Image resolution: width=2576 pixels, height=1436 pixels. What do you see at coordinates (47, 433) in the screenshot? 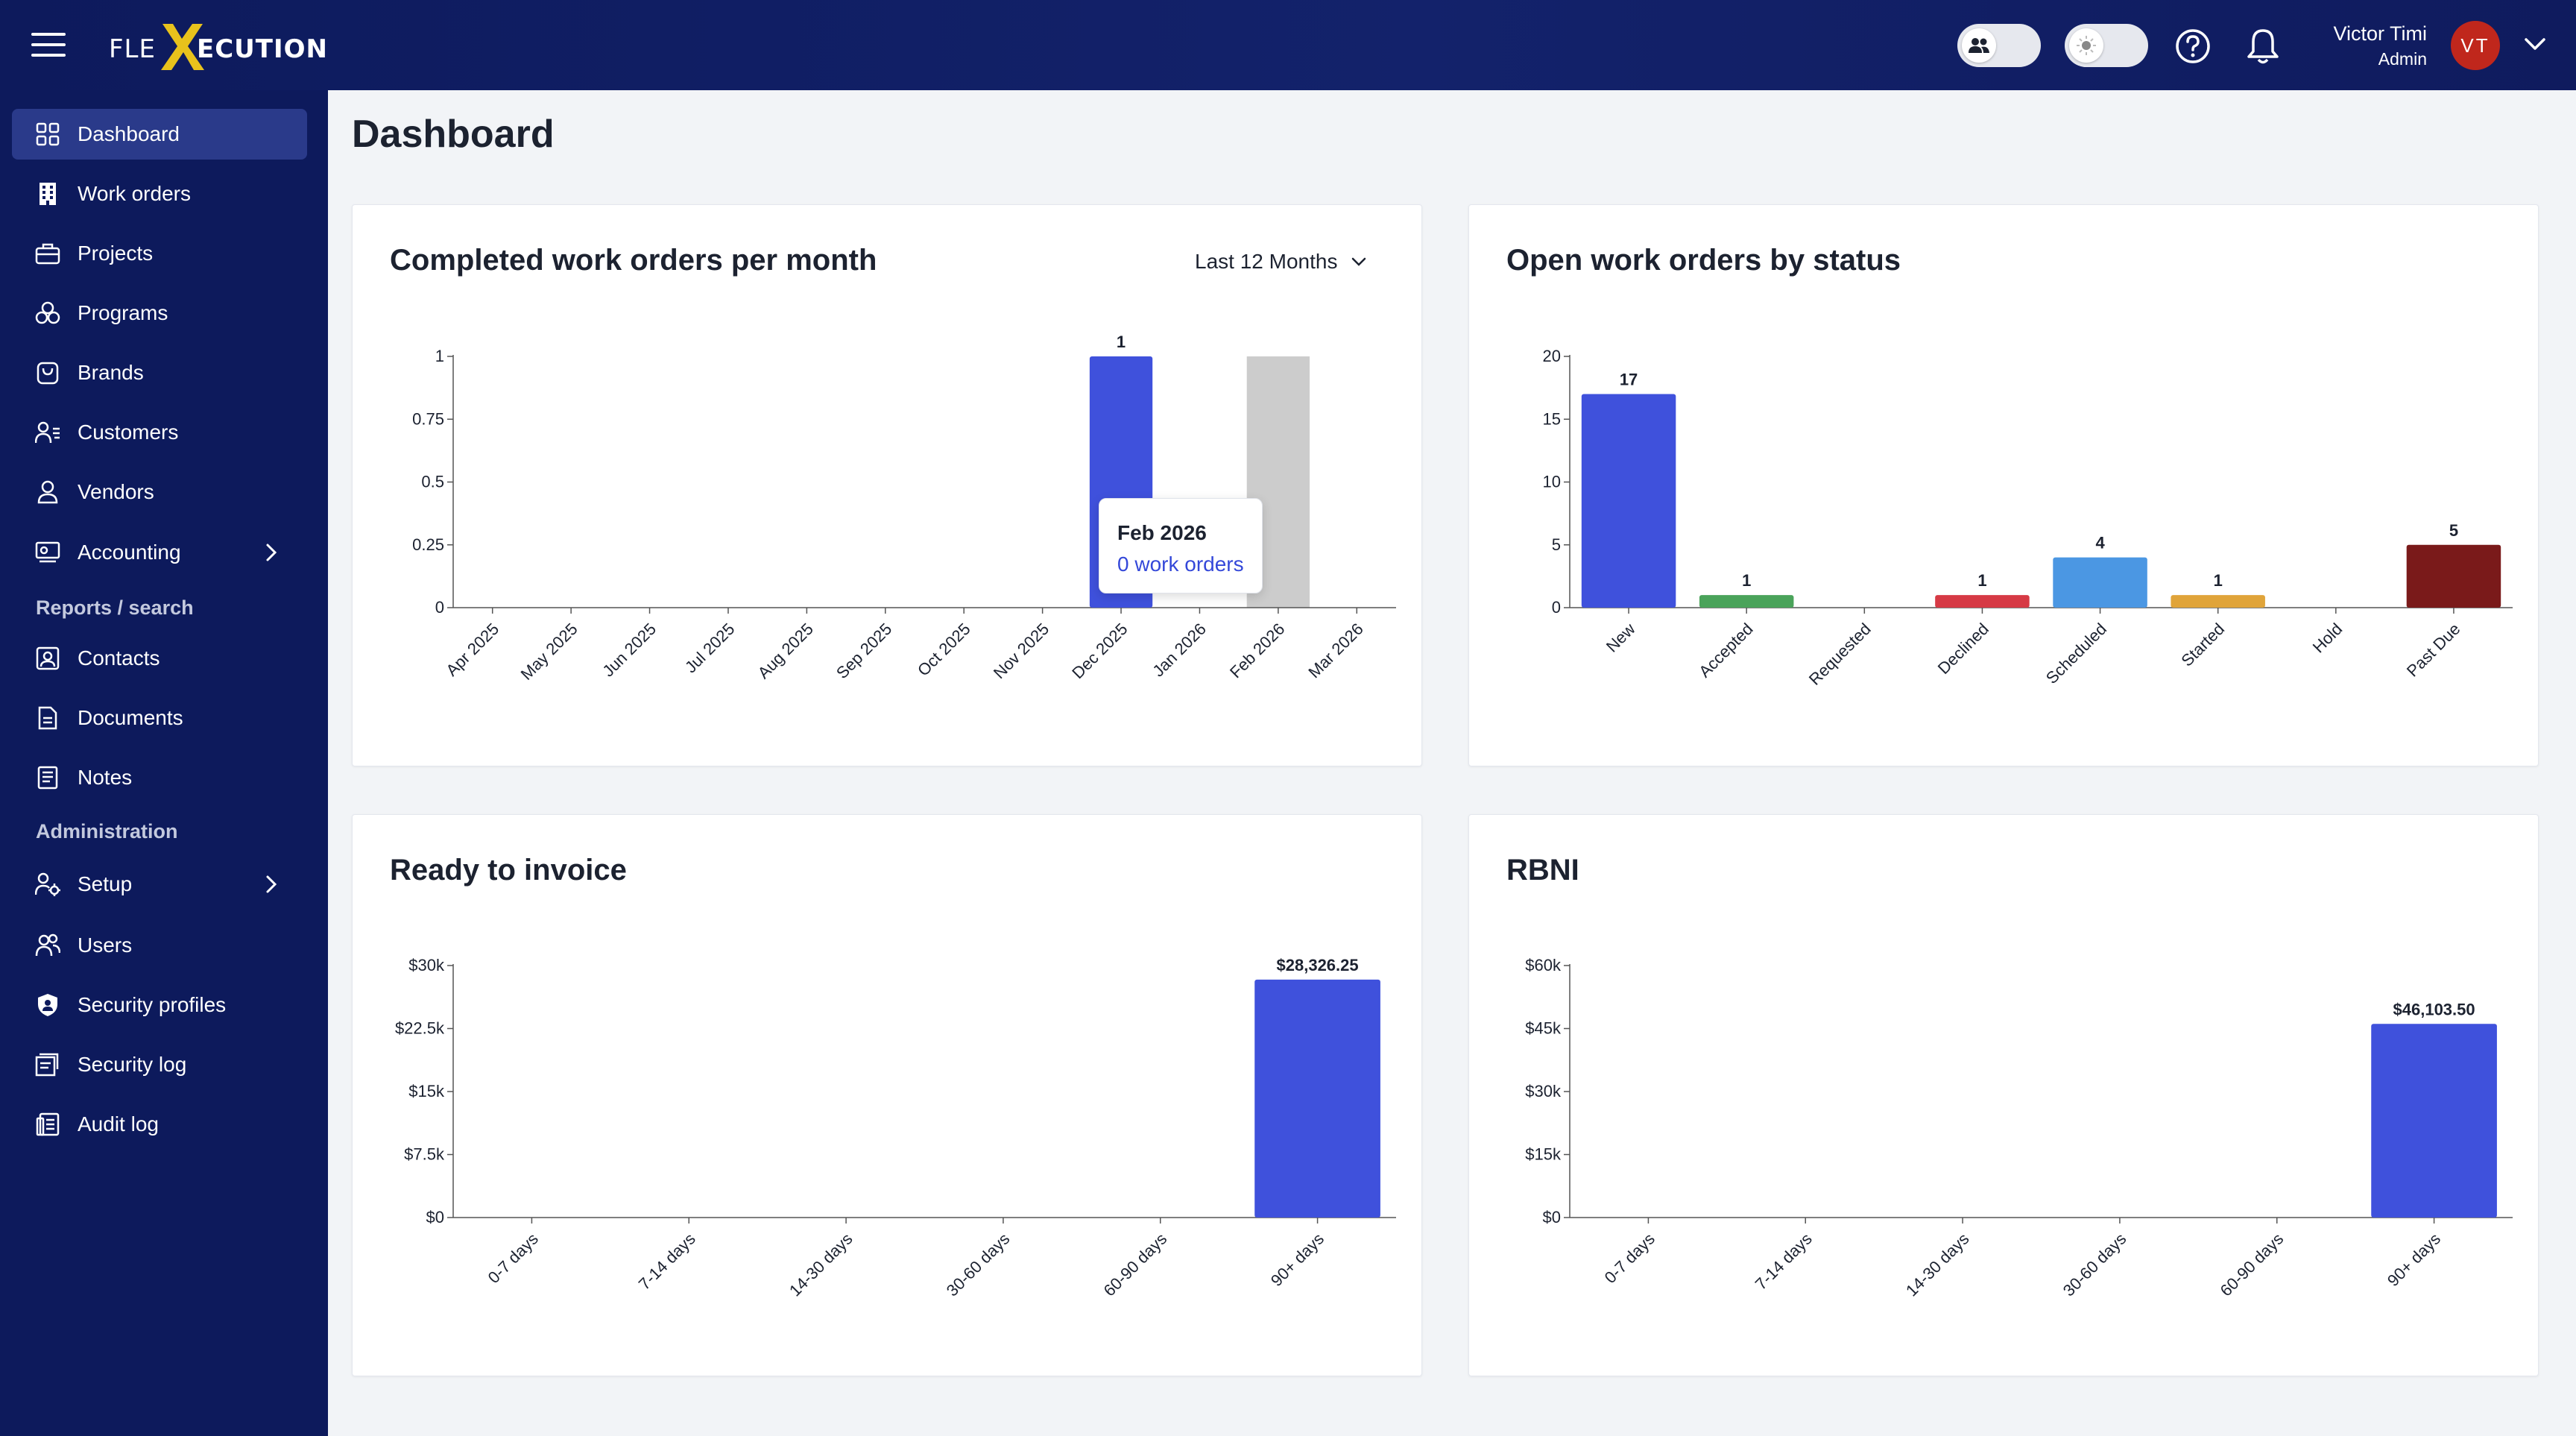
I see `customers-icon` at bounding box center [47, 433].